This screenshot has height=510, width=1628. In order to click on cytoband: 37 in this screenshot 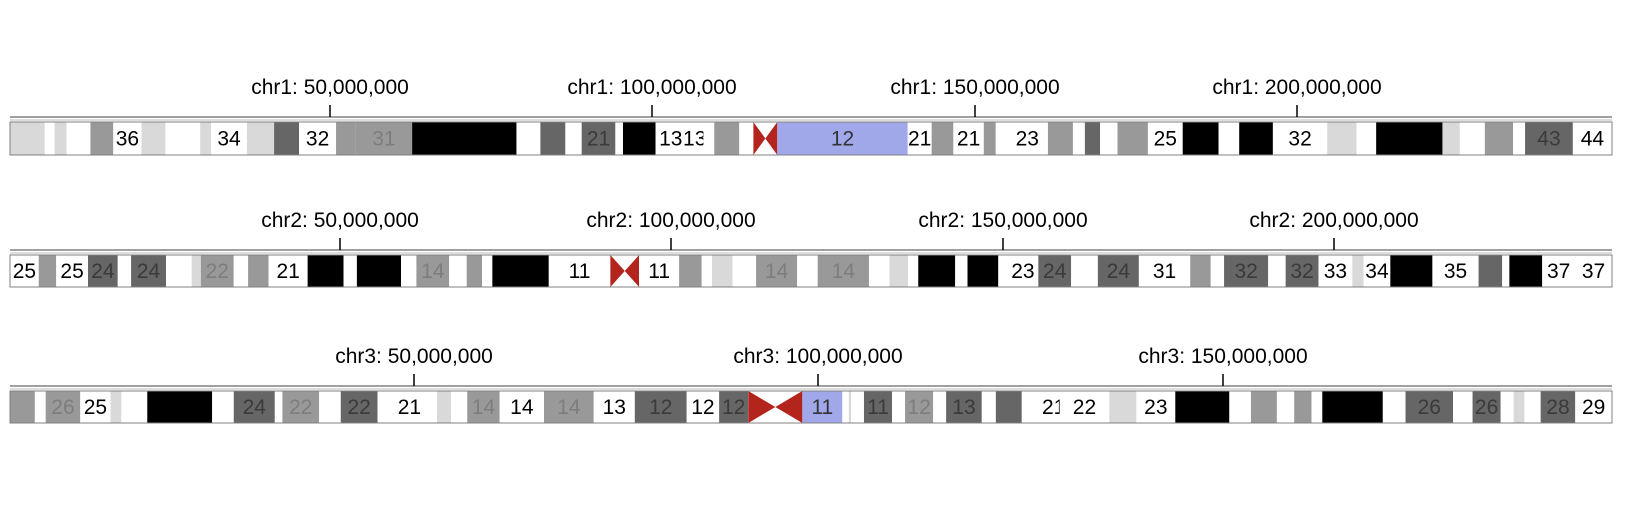, I will do `click(1593, 271)`.